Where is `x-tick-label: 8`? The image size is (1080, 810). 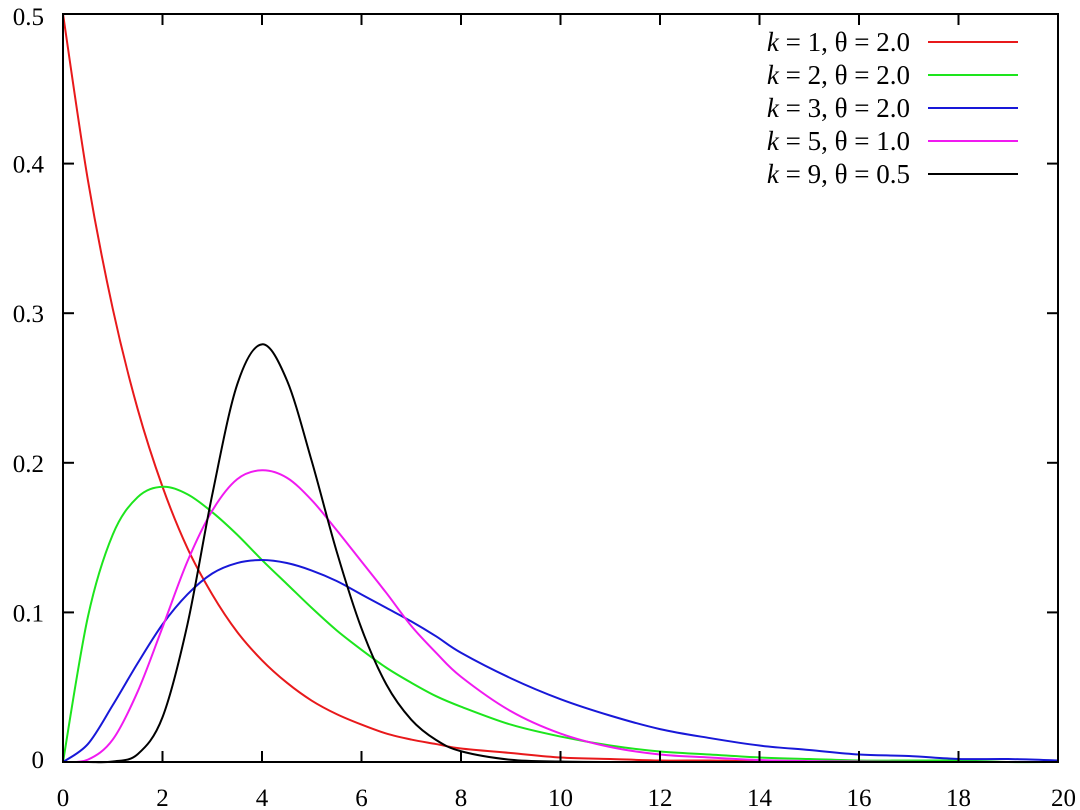 x-tick-label: 8 is located at coordinates (461, 797).